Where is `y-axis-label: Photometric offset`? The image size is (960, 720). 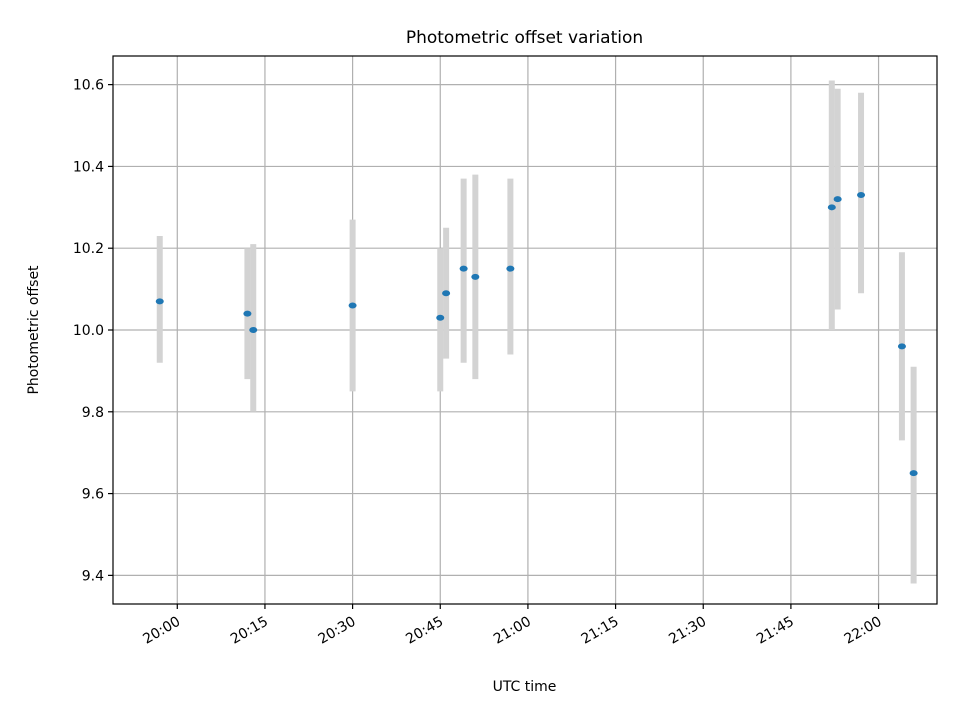
y-axis-label: Photometric offset is located at coordinates (34, 330).